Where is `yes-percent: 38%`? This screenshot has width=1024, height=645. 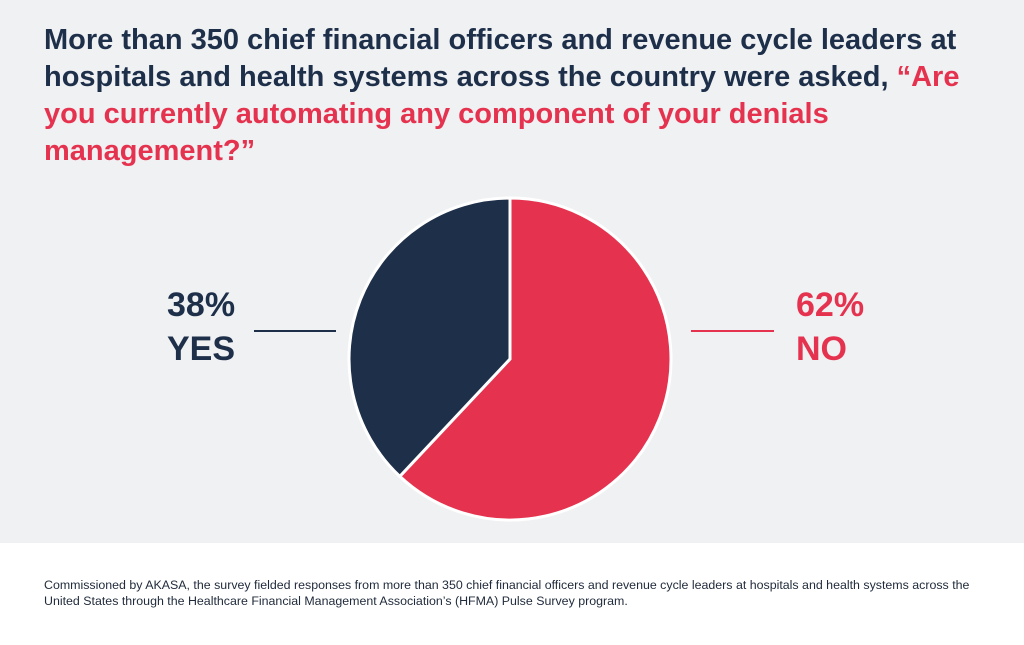
yes-percent: 38% is located at coordinates (201, 305).